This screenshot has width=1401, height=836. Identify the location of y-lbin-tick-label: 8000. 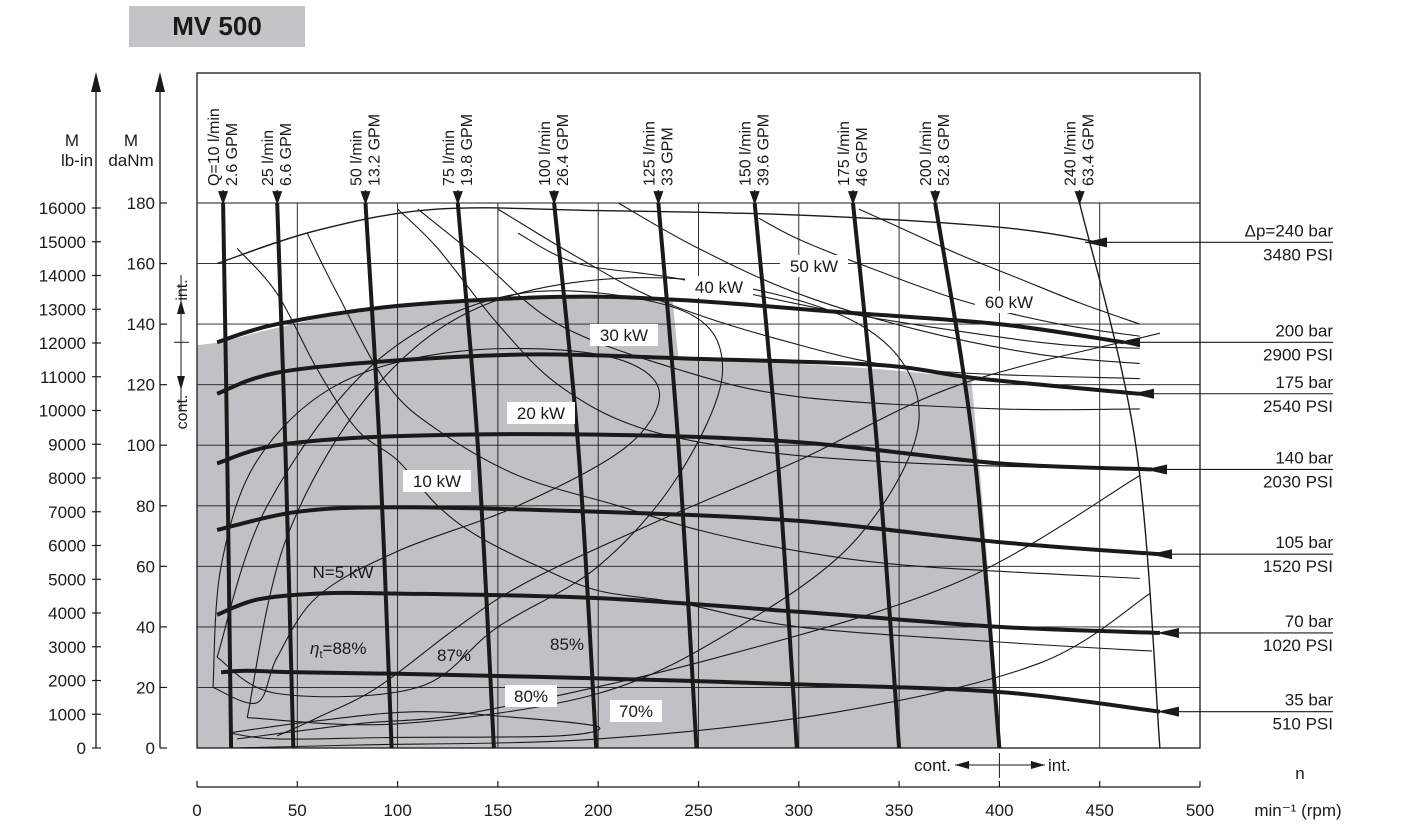
(67, 478).